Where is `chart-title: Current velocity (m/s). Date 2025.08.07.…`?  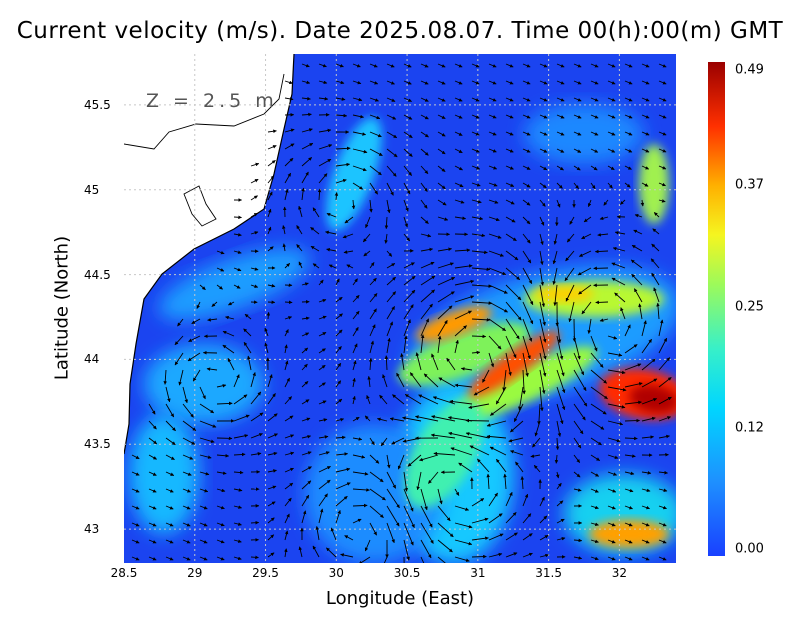
chart-title: Current velocity (m/s). Date 2025.08.07.… is located at coordinates (400, 31).